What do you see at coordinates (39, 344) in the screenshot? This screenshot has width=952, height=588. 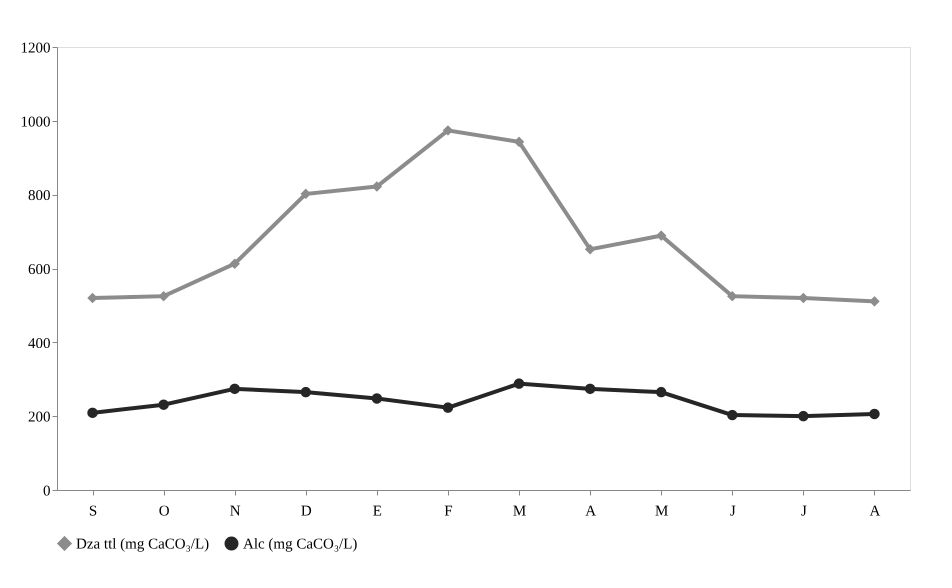 I see `y-tick-label: 400` at bounding box center [39, 344].